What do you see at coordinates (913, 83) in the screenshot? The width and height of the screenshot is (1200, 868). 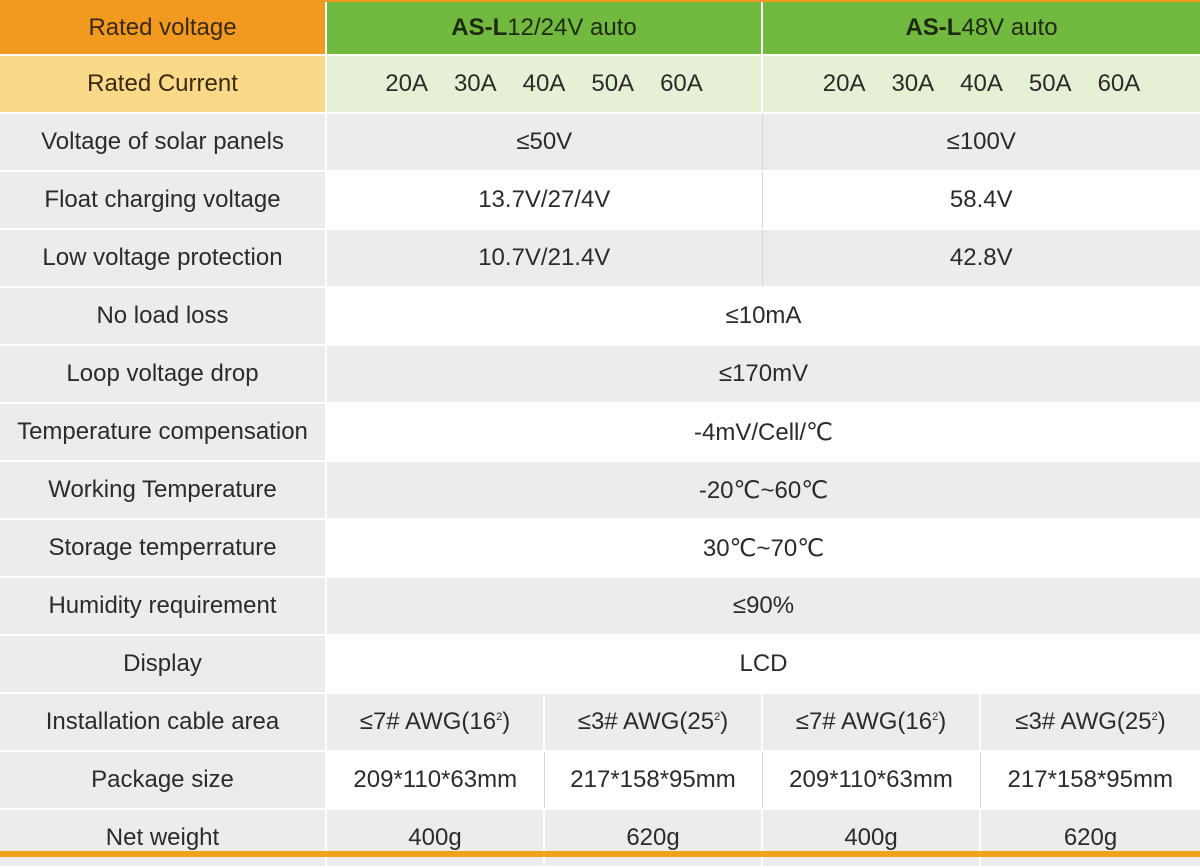 I see `current-b-2: 30A` at bounding box center [913, 83].